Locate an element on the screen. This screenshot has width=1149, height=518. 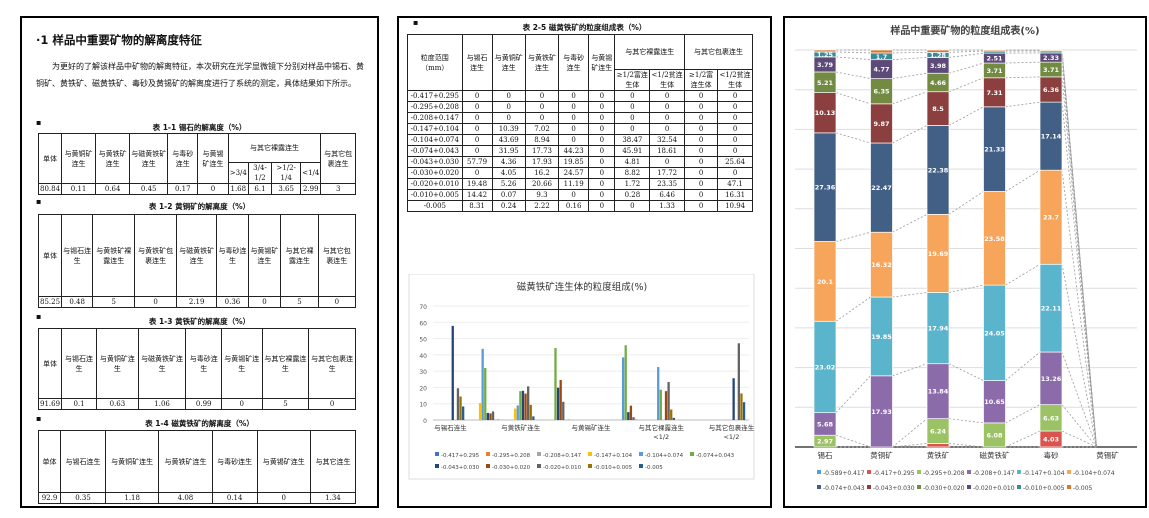
y-tick-label: 30 is located at coordinates (423, 372).